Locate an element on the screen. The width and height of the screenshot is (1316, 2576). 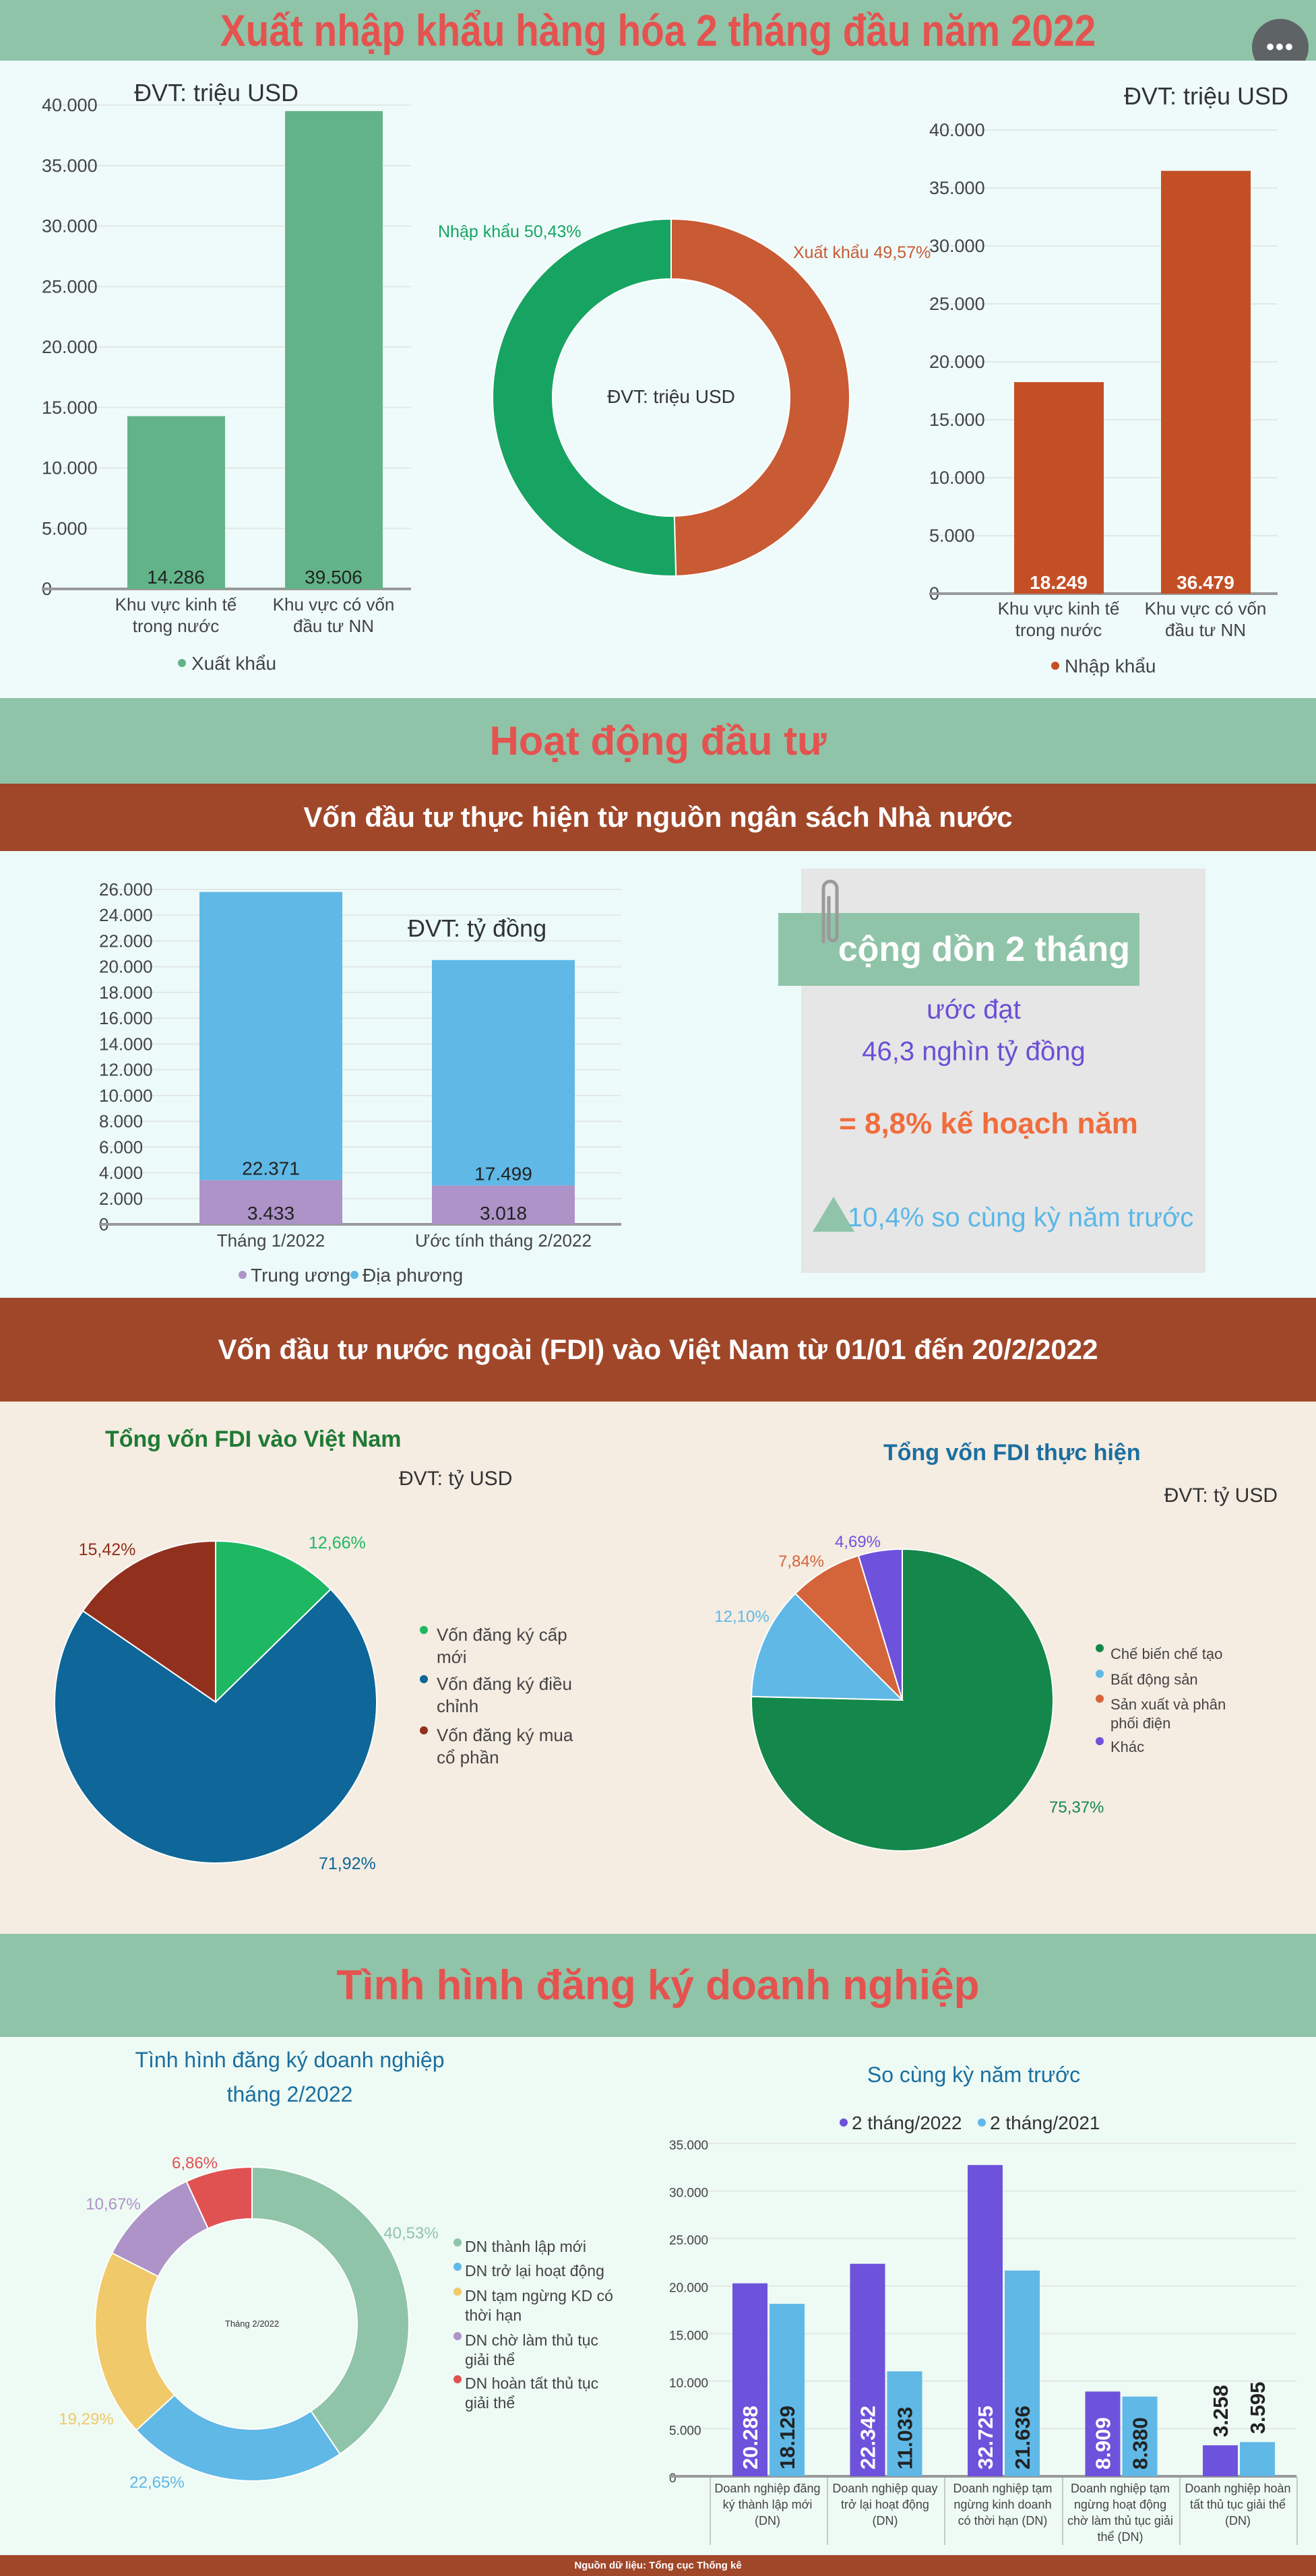
legend-label: Sản xuất và phân is located at coordinates (1168, 1704).